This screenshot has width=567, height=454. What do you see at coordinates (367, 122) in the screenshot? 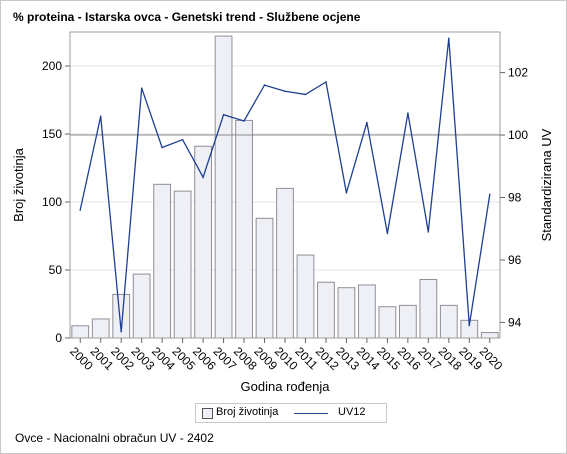
I see `point-uv12-2014` at bounding box center [367, 122].